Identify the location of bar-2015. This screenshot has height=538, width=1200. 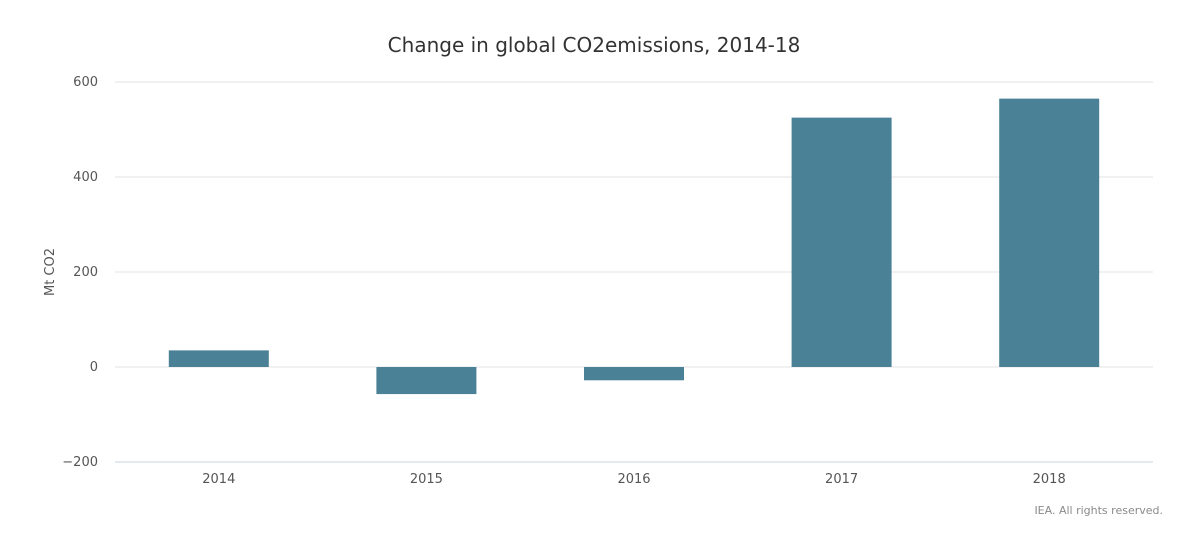
(426, 381).